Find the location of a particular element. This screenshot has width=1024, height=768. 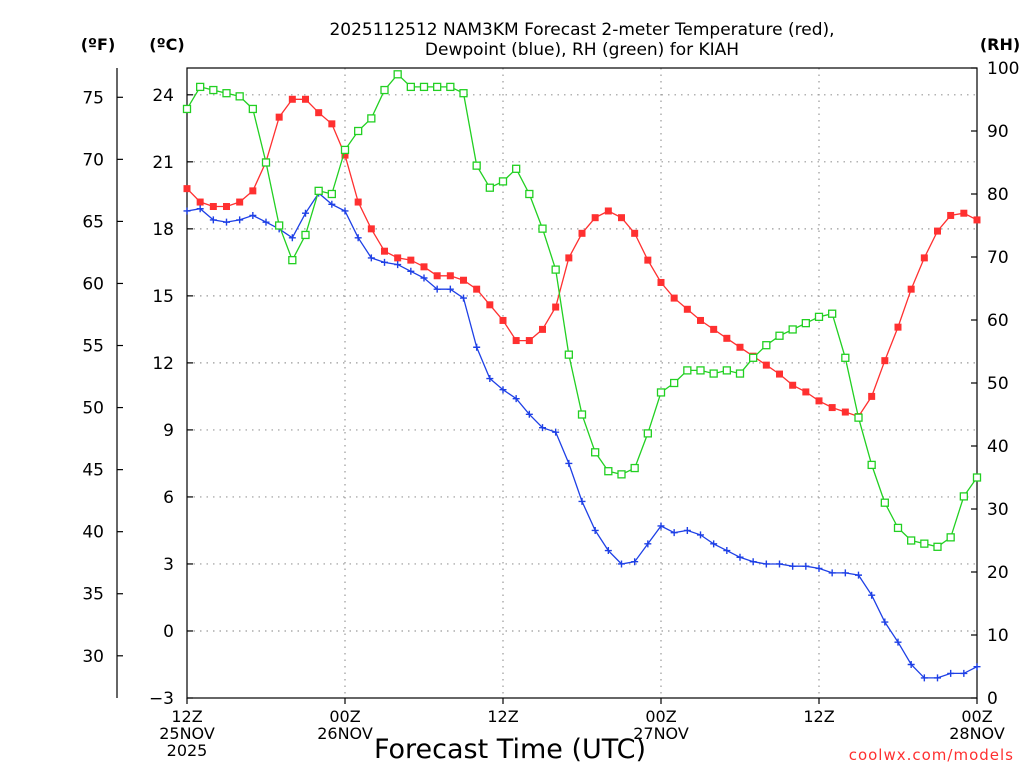

celsius-tick-label: 15 is located at coordinates (163, 297).